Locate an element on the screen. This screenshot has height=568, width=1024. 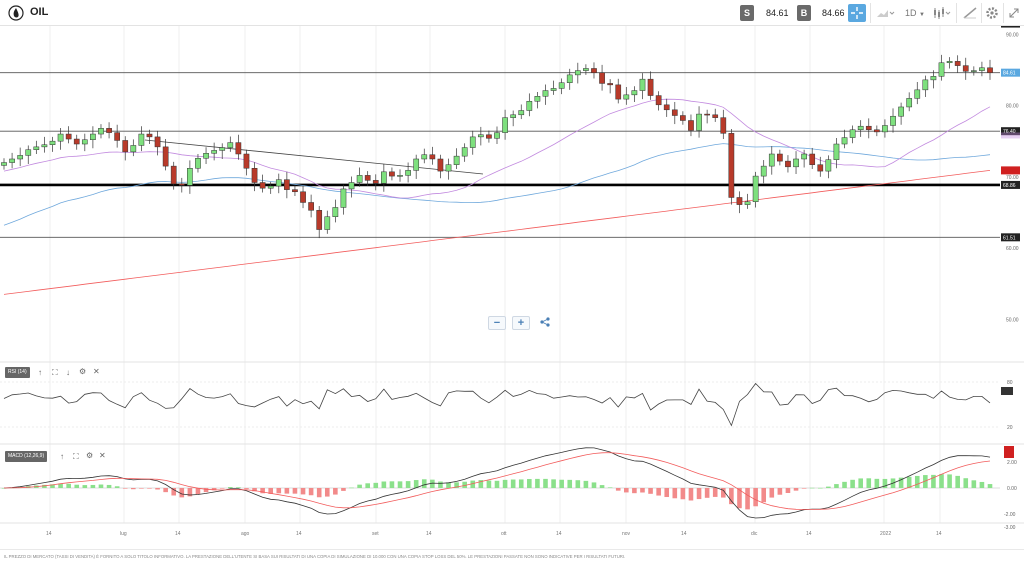
sell-price: 84.61 is located at coordinates (777, 13).